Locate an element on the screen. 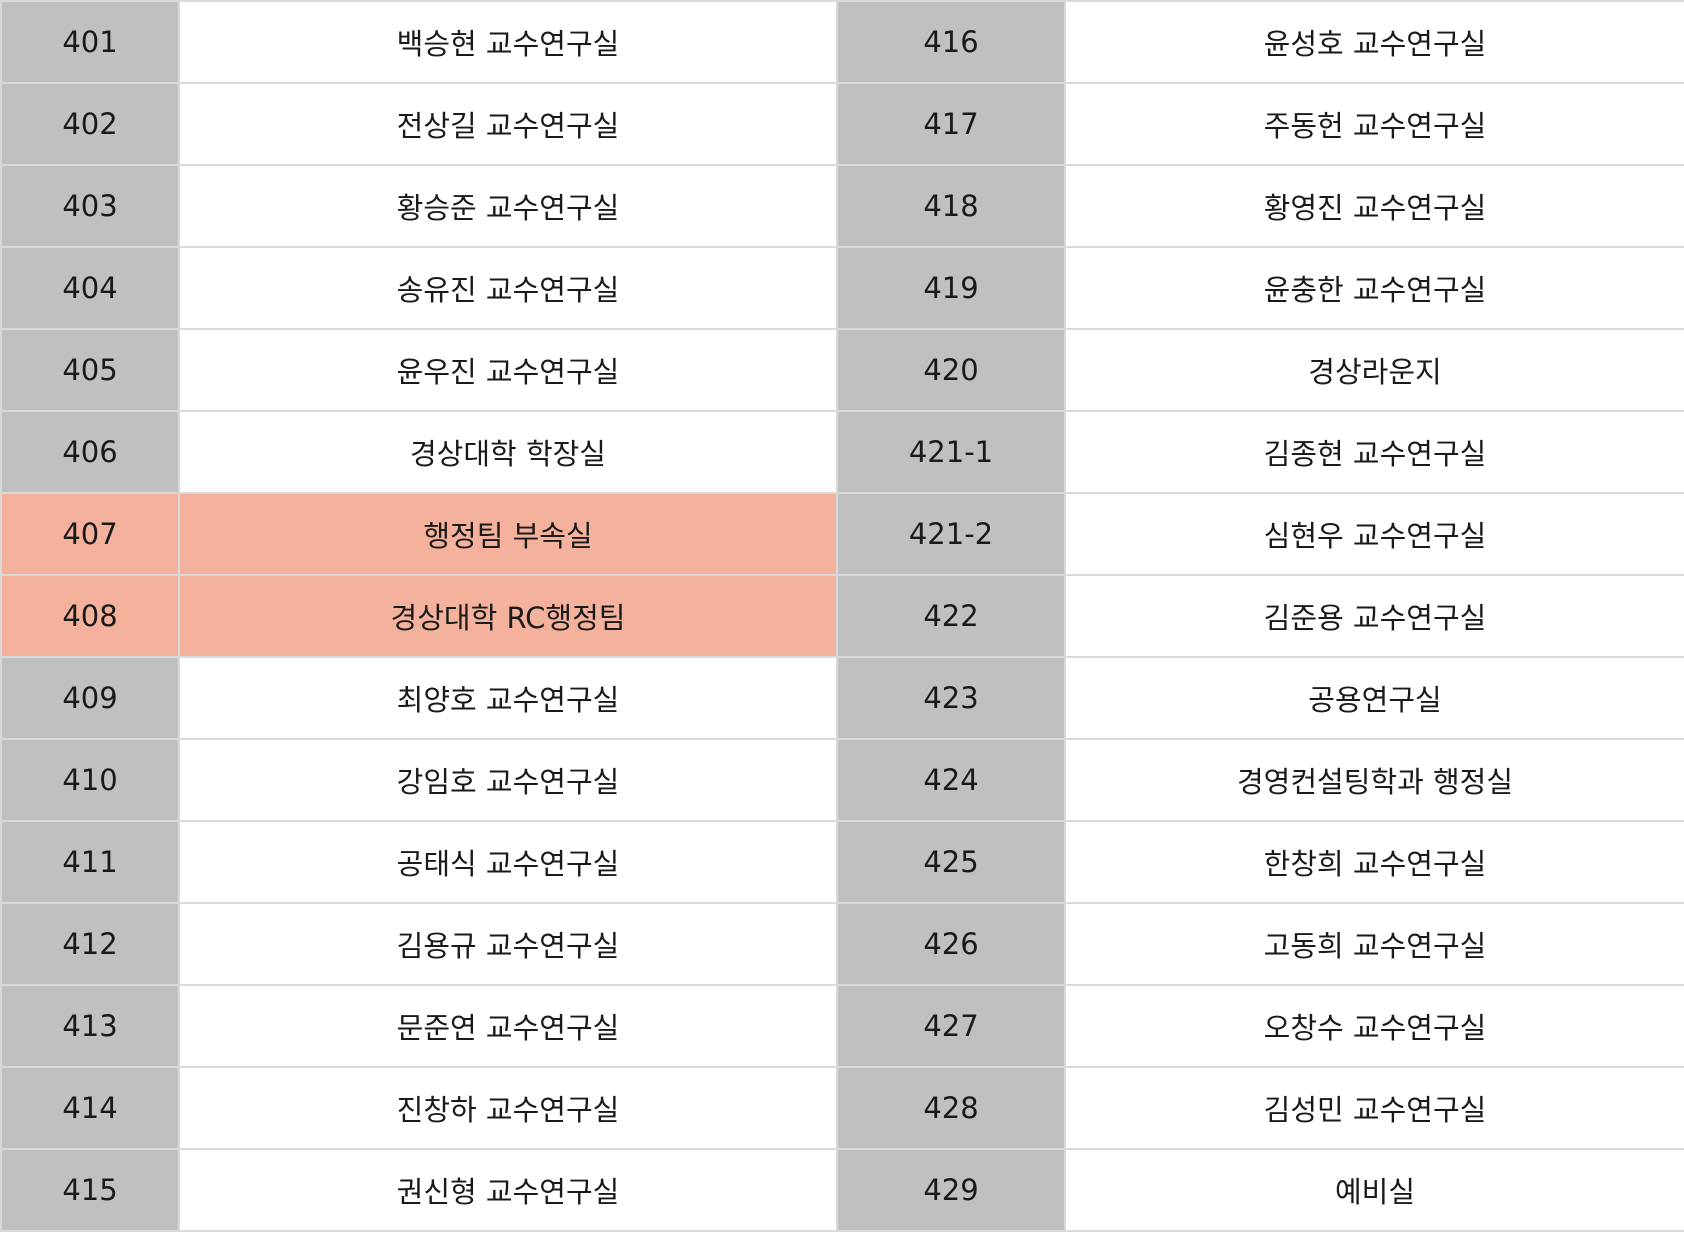  room-number-left: 411 is located at coordinates (90, 862).